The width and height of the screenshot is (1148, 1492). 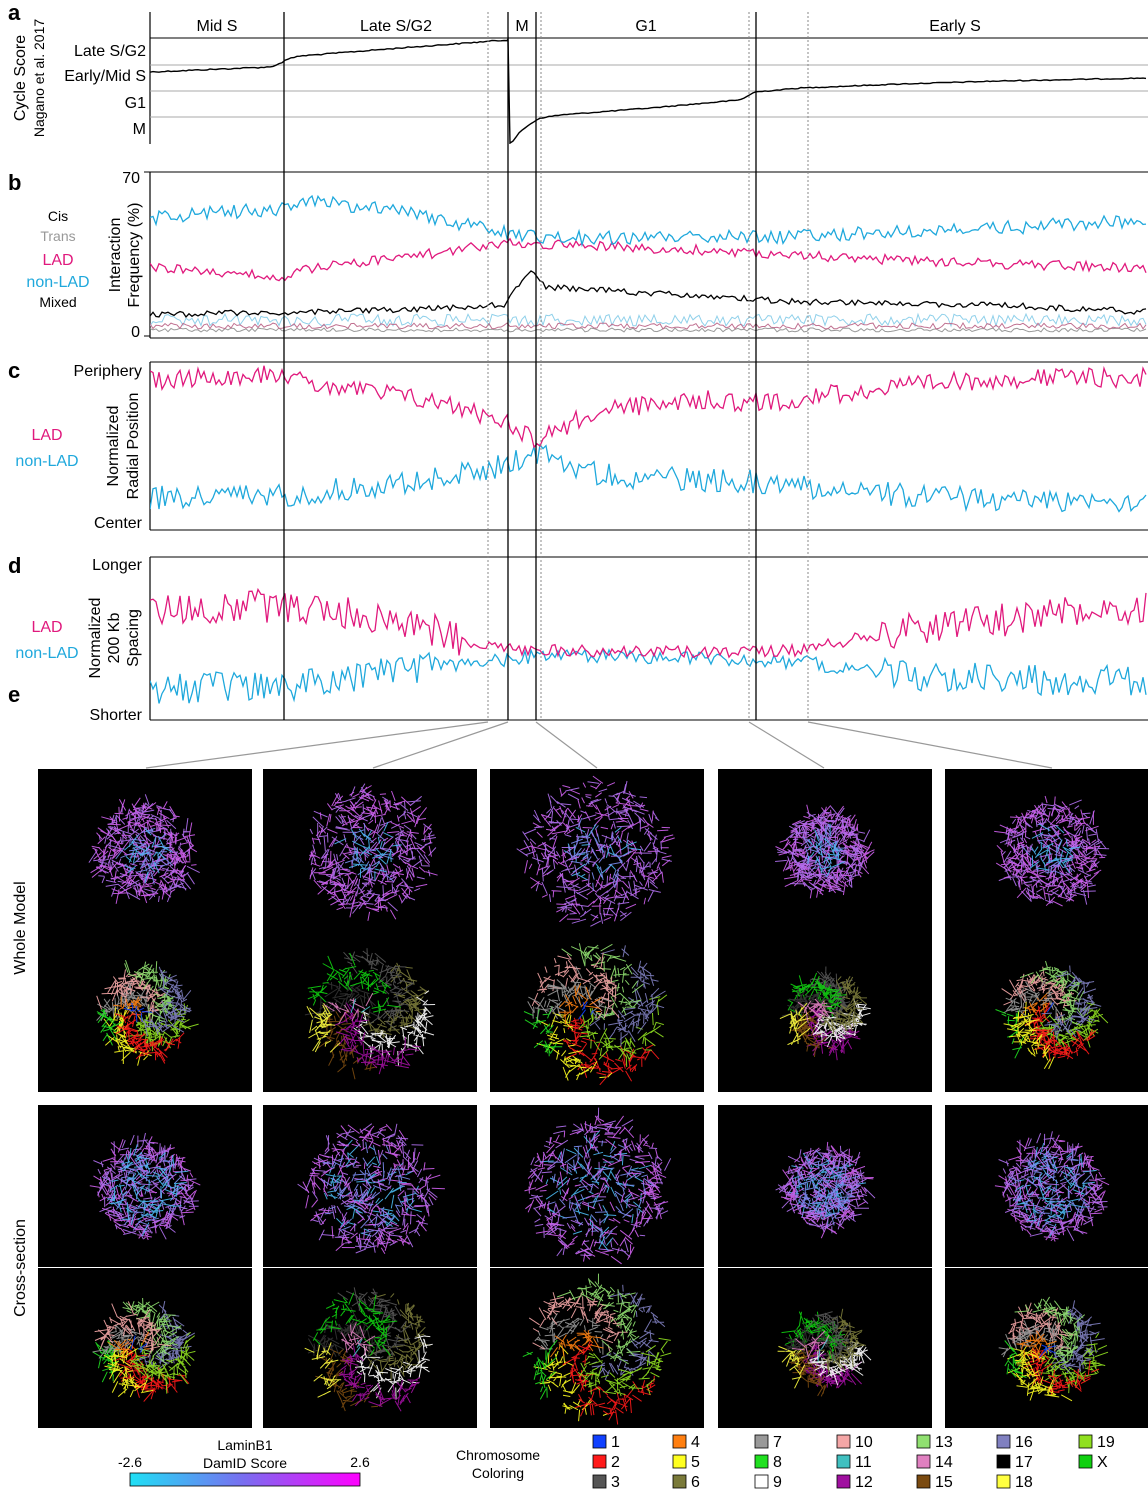 What do you see at coordinates (1024, 1482) in the screenshot?
I see `chromosome-label: 18` at bounding box center [1024, 1482].